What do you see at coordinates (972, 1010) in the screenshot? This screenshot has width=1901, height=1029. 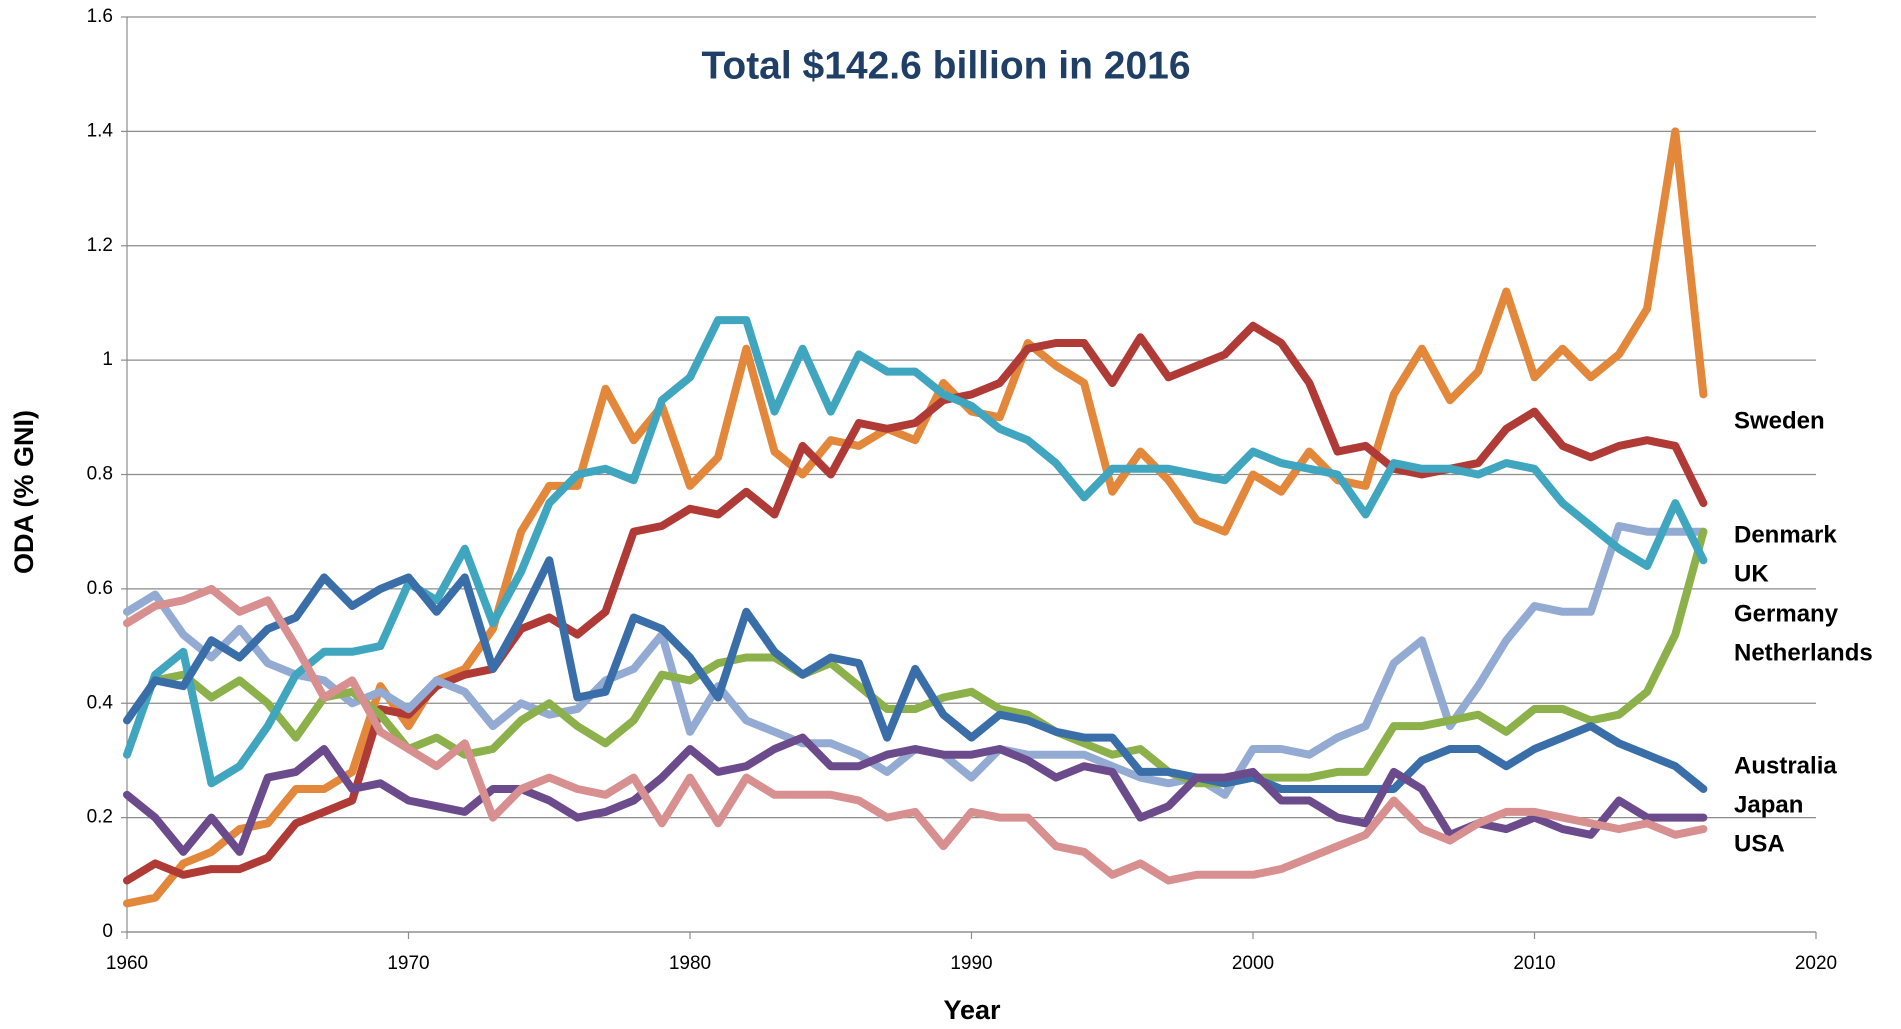 I see `x-axis-title: Year` at bounding box center [972, 1010].